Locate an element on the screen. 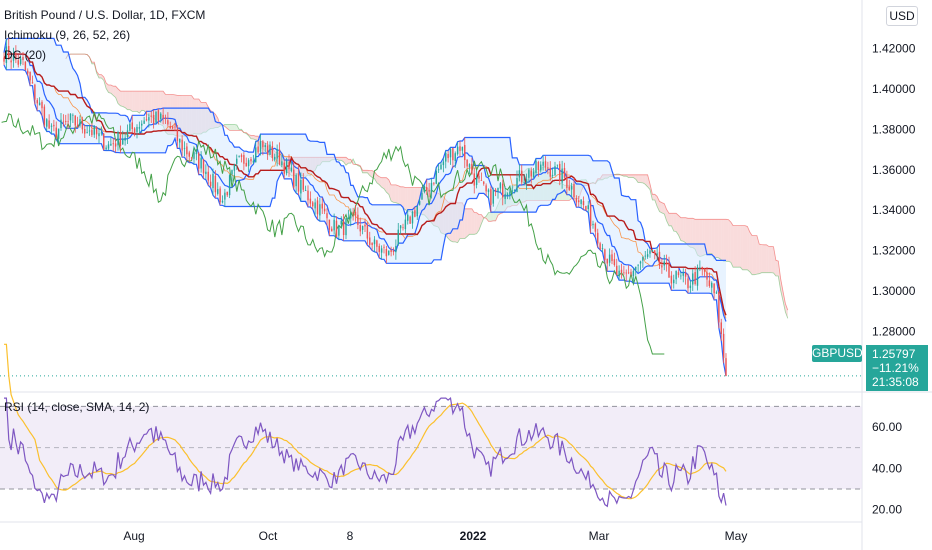 The image size is (932, 550). currency-badge: USD is located at coordinates (902, 16).